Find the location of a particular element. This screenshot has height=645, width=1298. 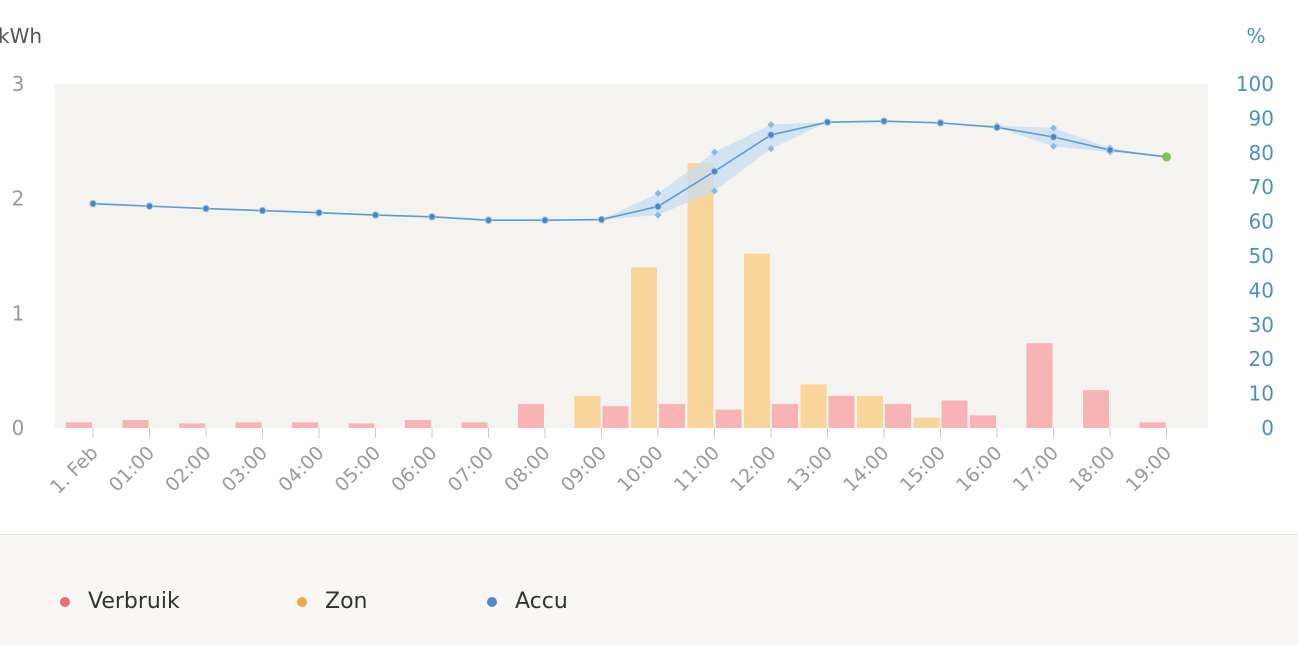

right-tick-label: 70 is located at coordinates (1261, 187).